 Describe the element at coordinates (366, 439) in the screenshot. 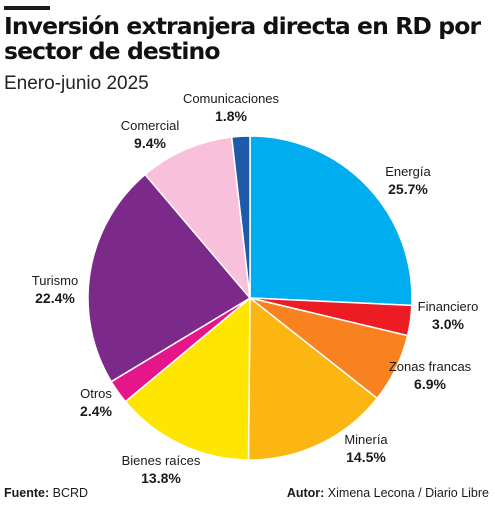

I see `slice-name: Minería` at that location.